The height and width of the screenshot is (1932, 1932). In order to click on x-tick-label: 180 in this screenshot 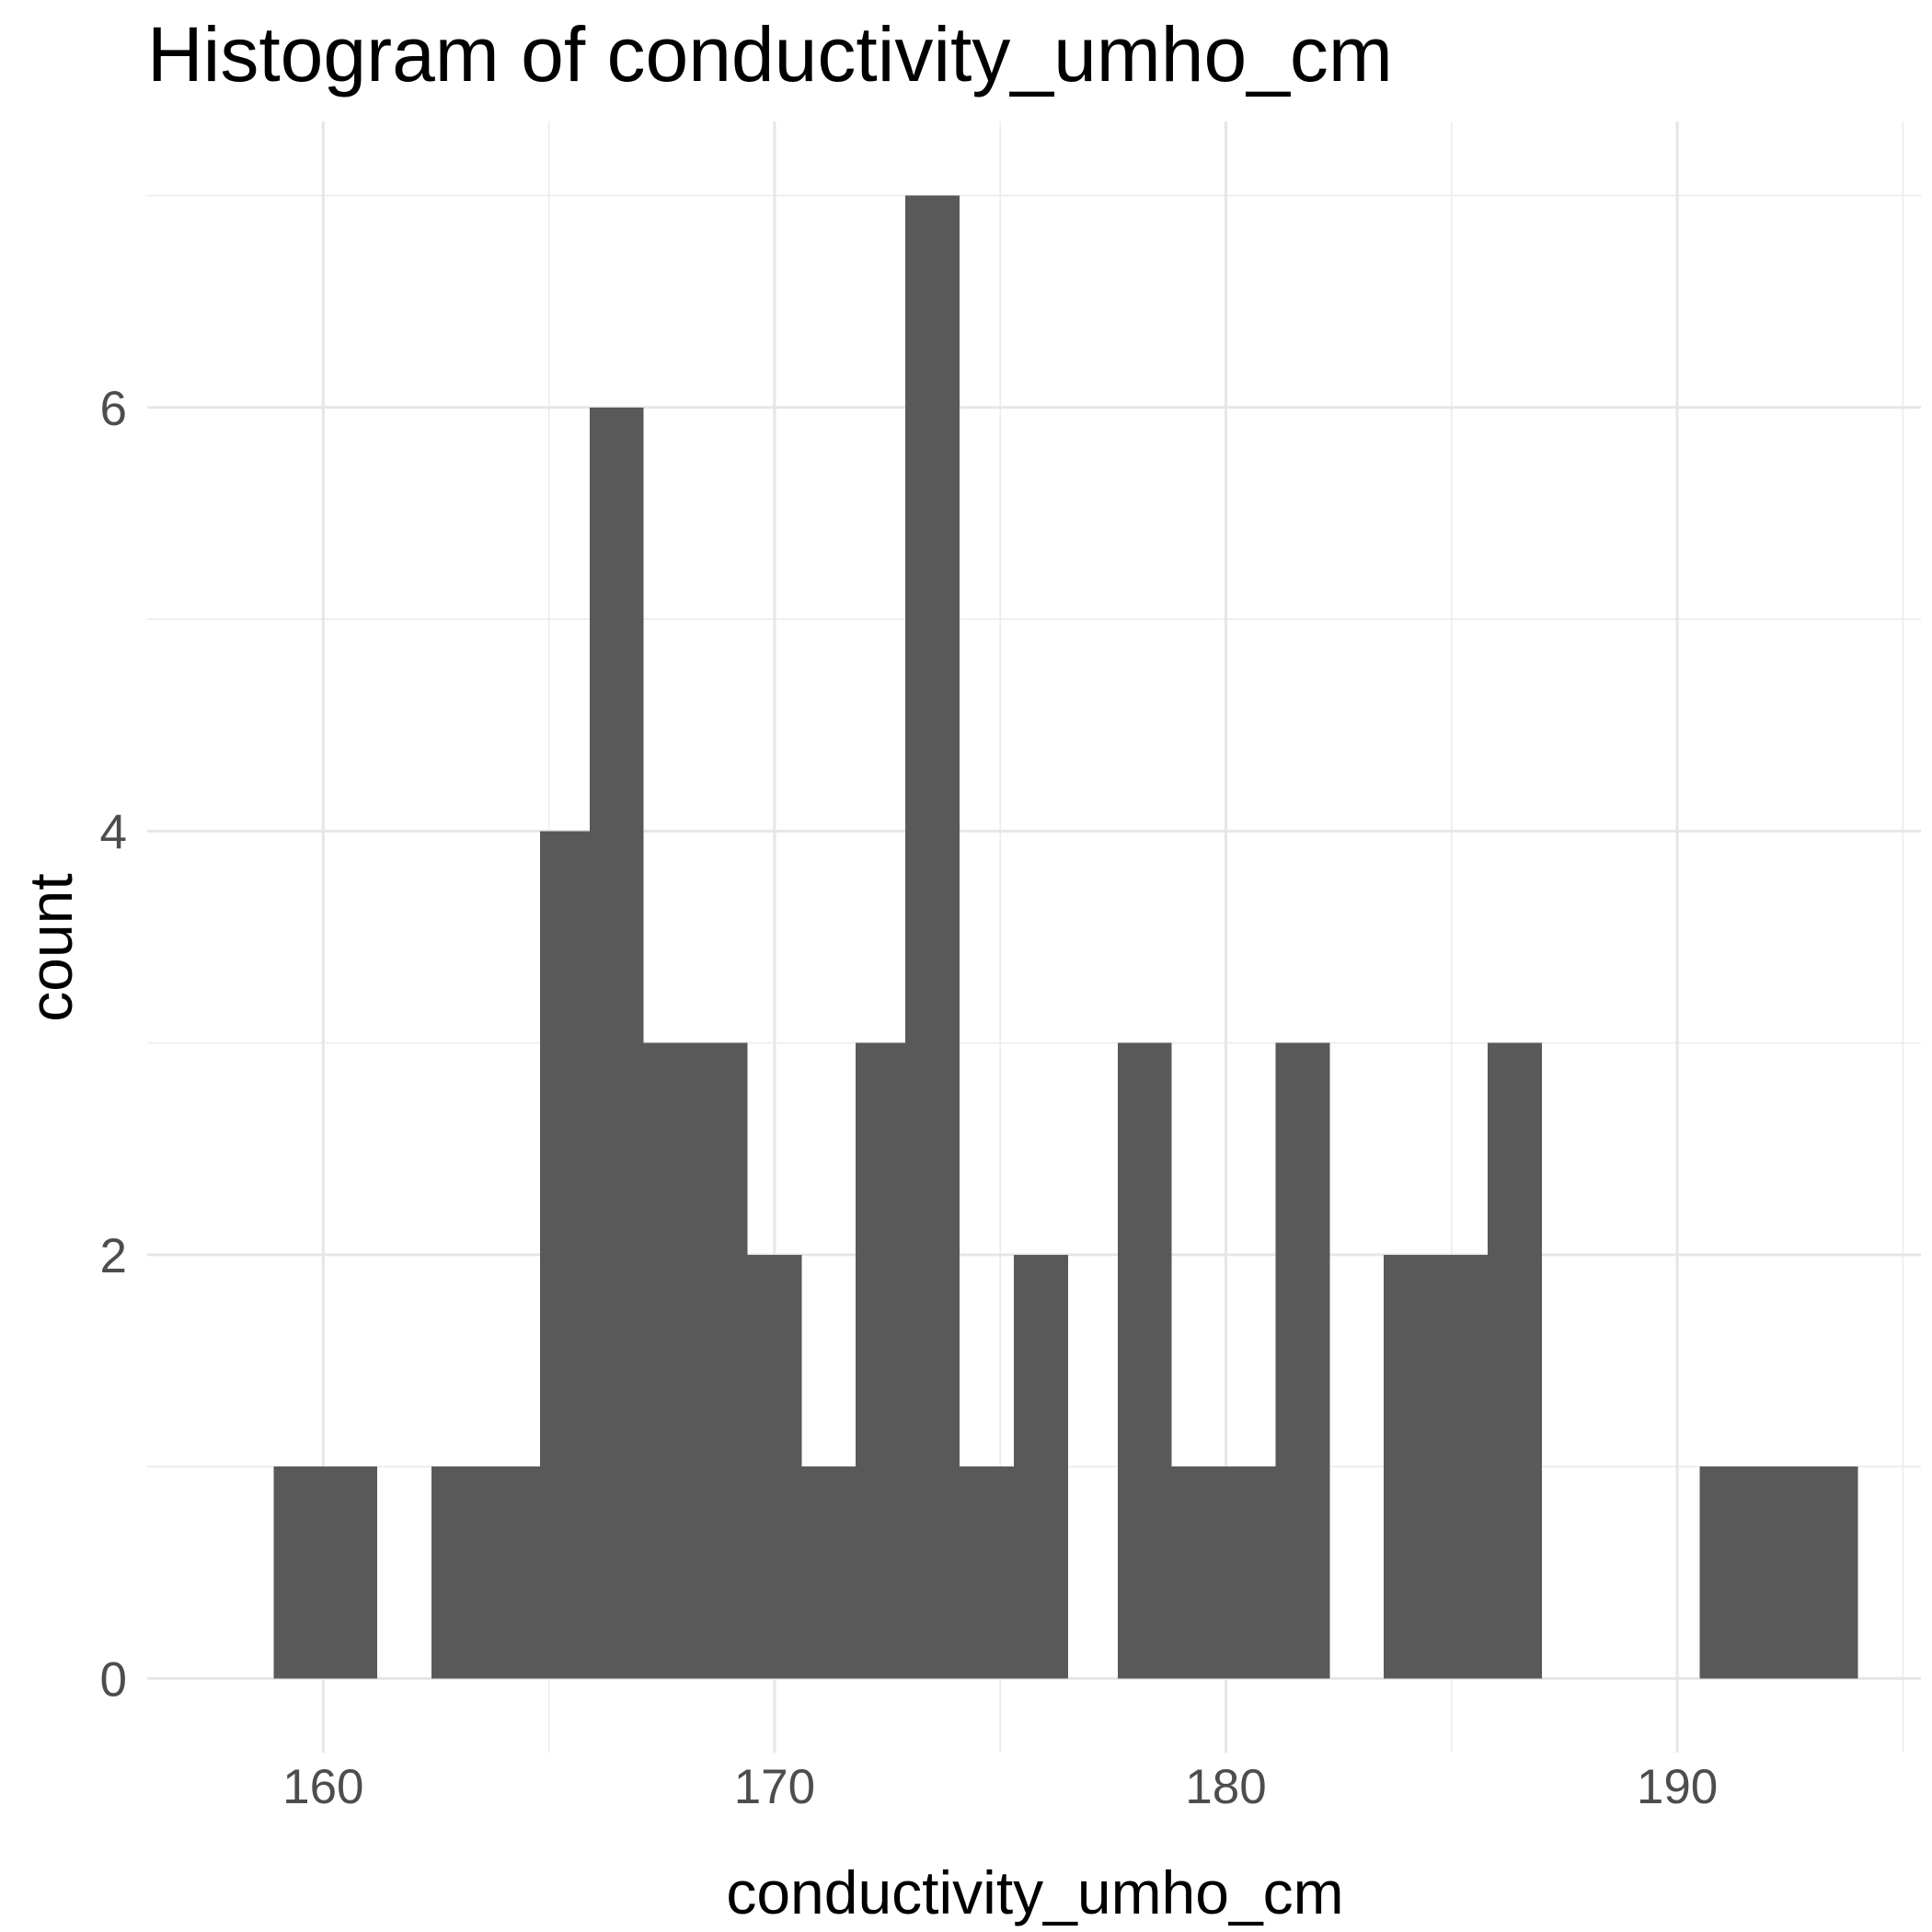, I will do `click(1225, 1787)`.